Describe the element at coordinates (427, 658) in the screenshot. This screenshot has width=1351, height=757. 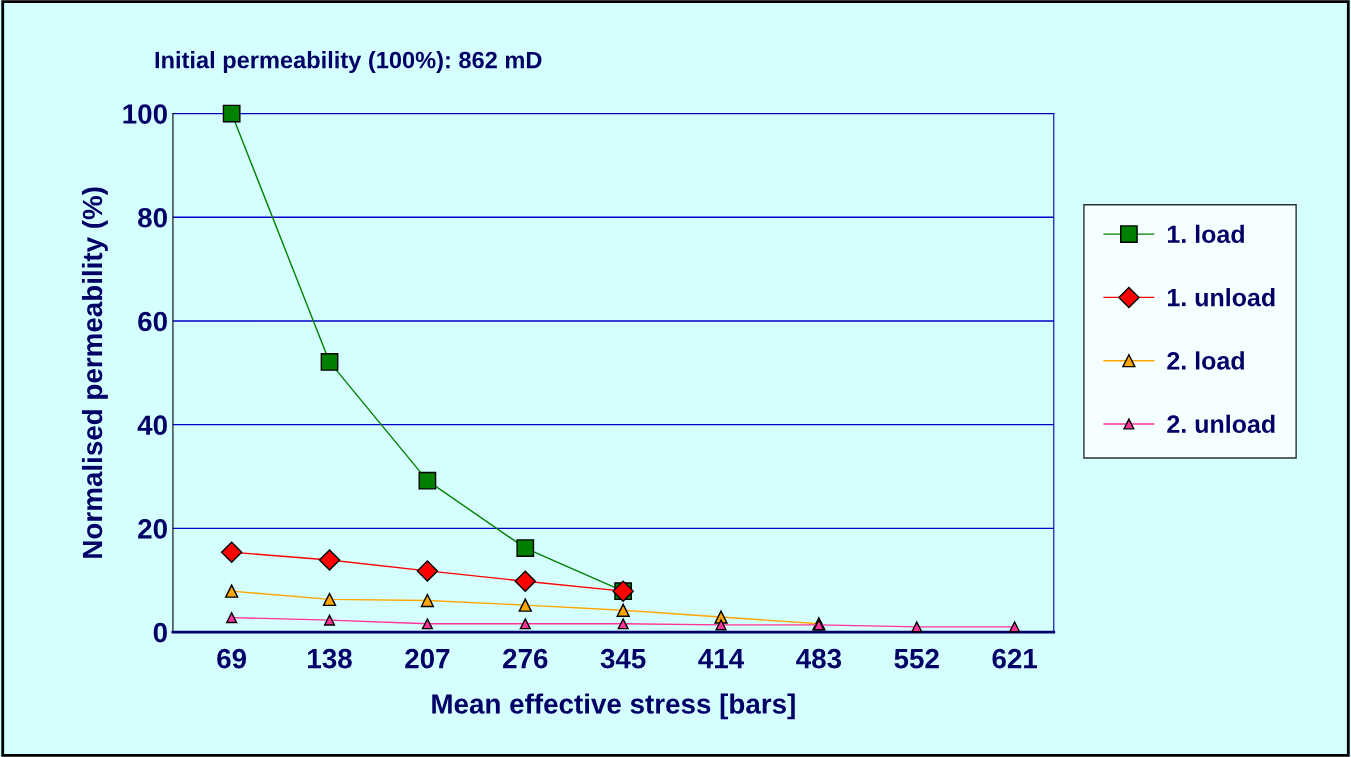
I see `x-tick-label: 207` at that location.